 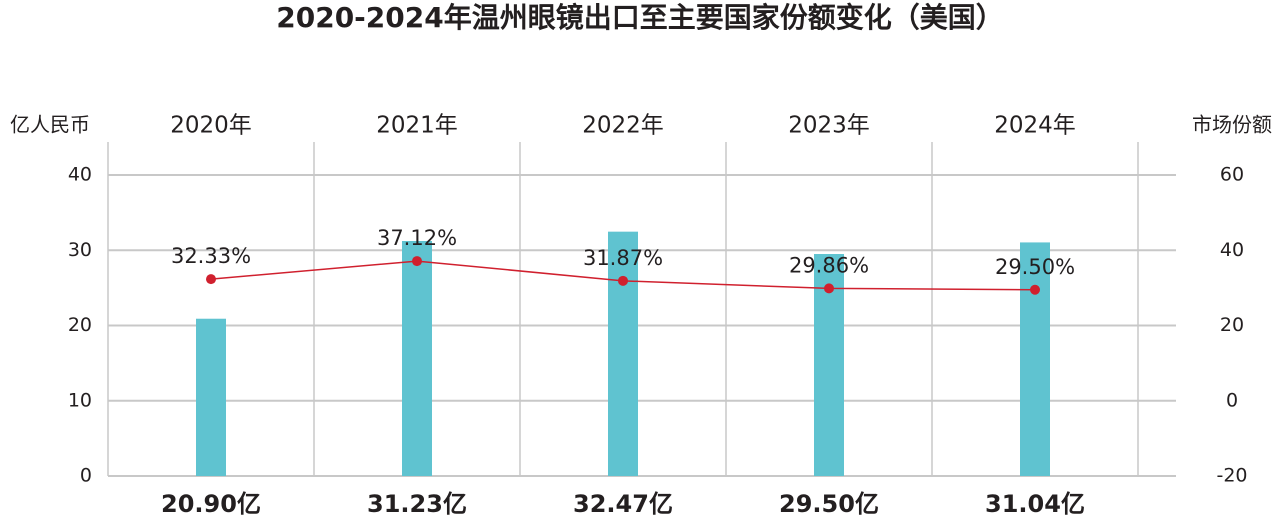 What do you see at coordinates (1232, 400) in the screenshot?
I see `y2-tick-label: 0` at bounding box center [1232, 400].